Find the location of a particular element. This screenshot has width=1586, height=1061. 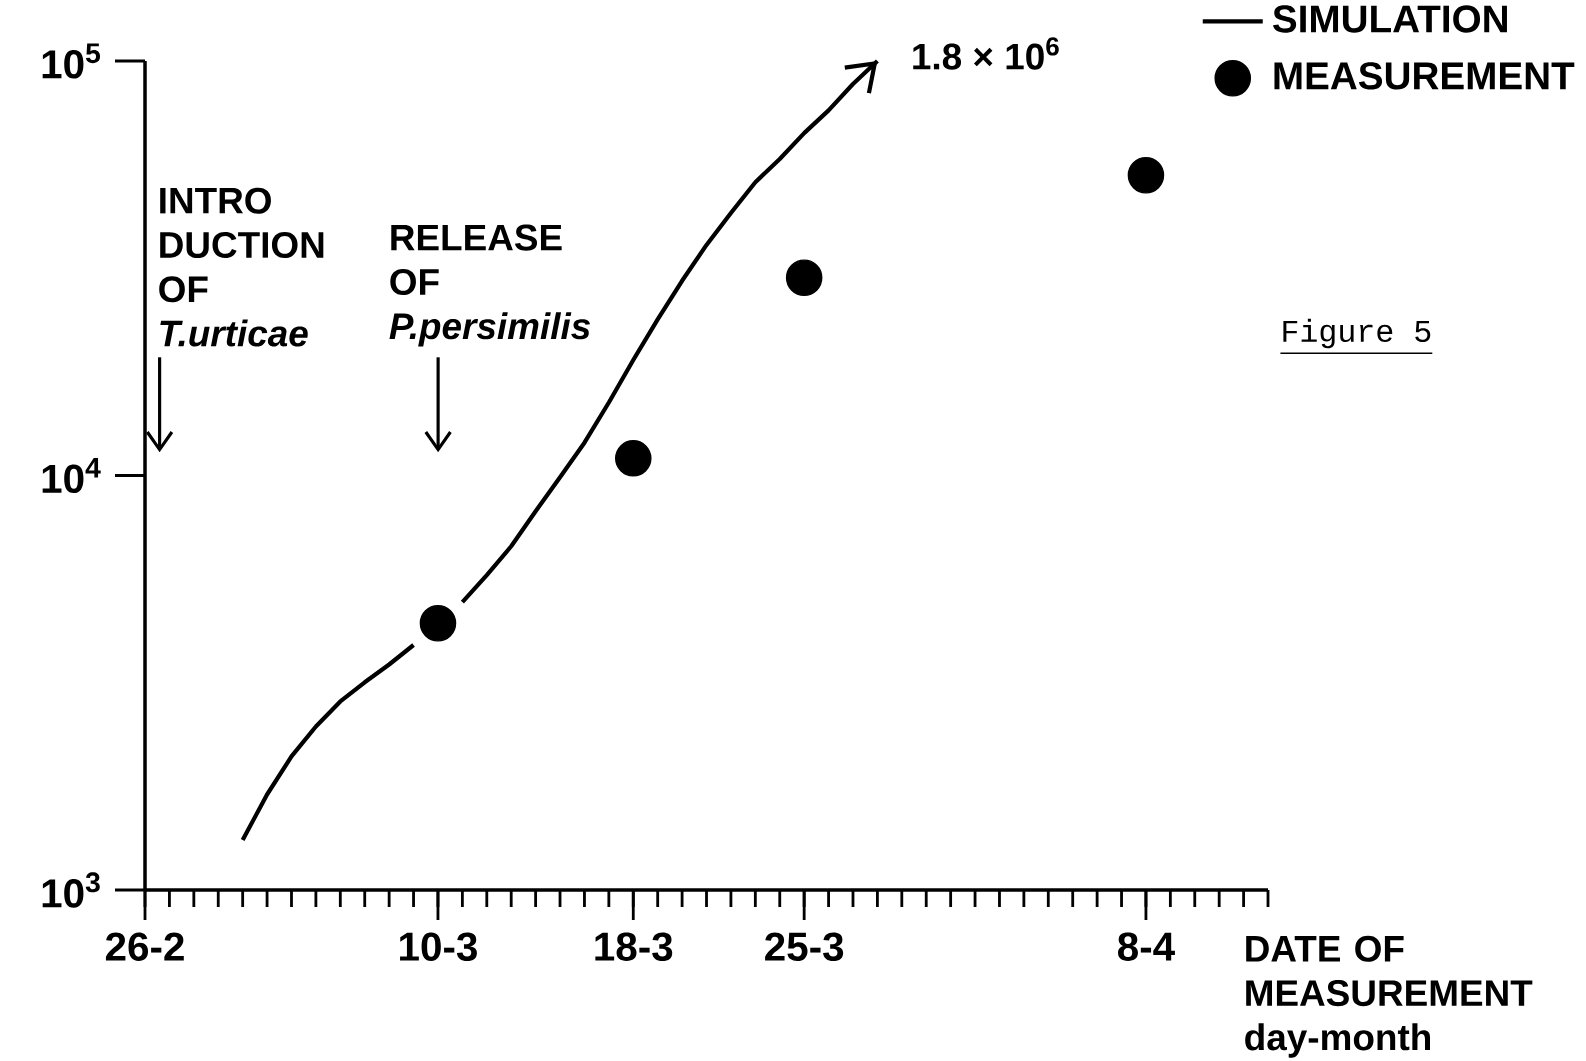

y-tick-label: 10$^{4}$ is located at coordinates (71, 475).